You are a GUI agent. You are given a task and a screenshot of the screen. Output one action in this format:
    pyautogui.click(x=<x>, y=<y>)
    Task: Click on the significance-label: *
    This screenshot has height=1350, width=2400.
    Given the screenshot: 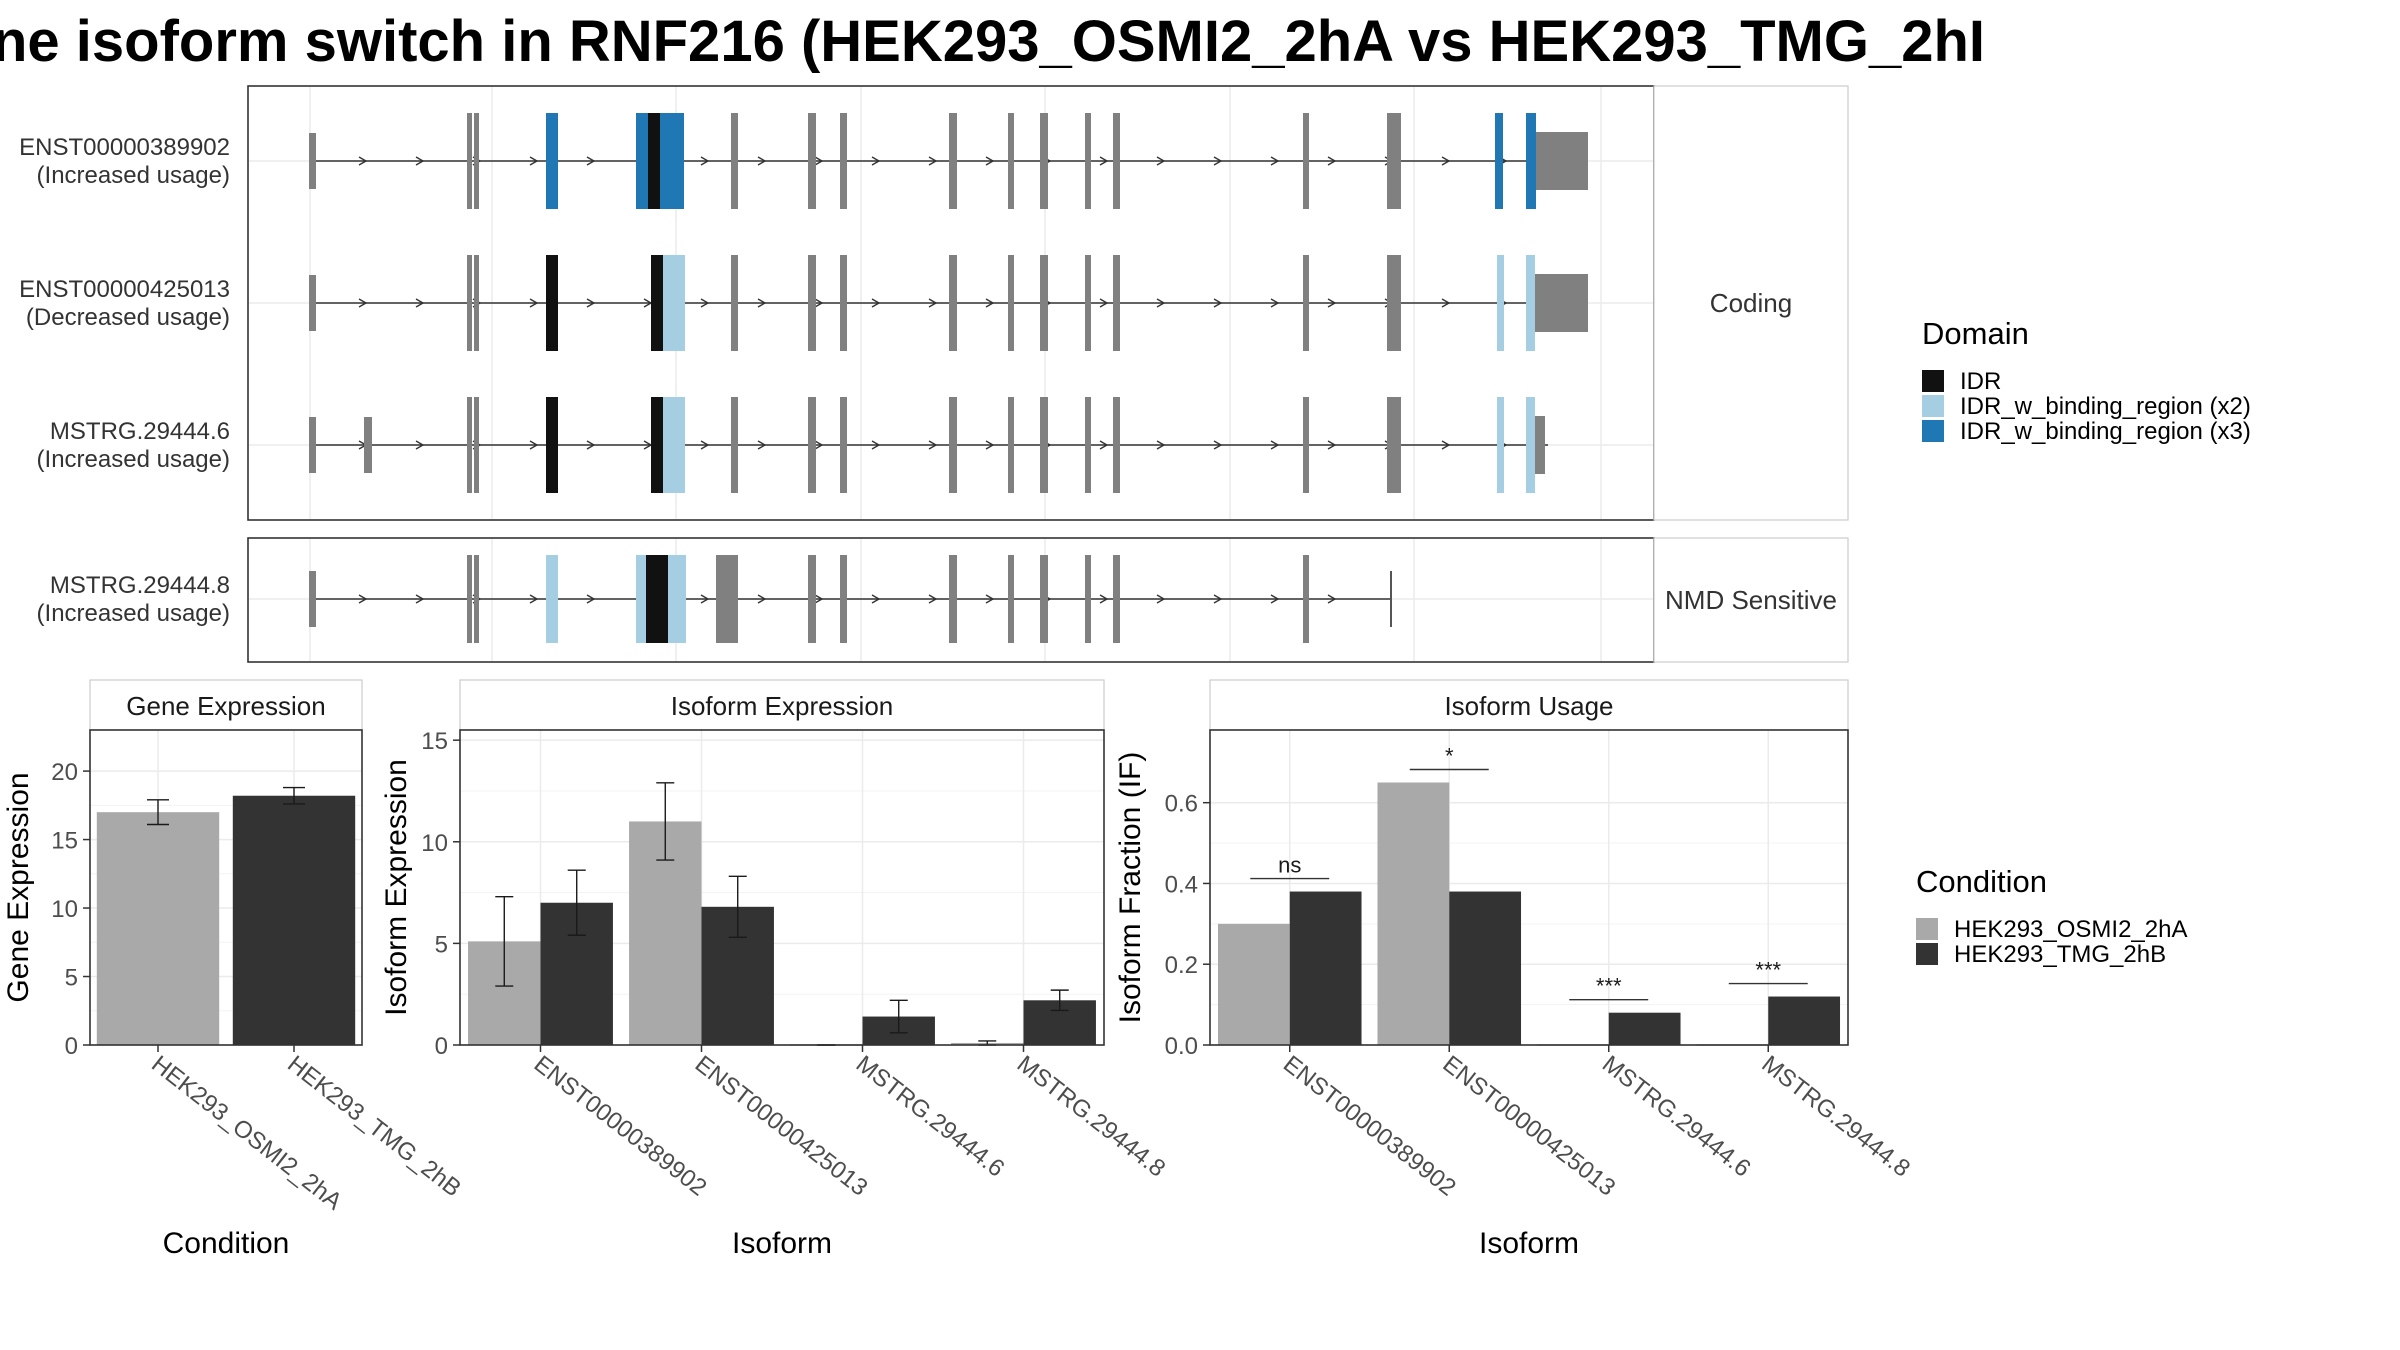 What is the action you would take?
    pyautogui.click(x=1449, y=756)
    